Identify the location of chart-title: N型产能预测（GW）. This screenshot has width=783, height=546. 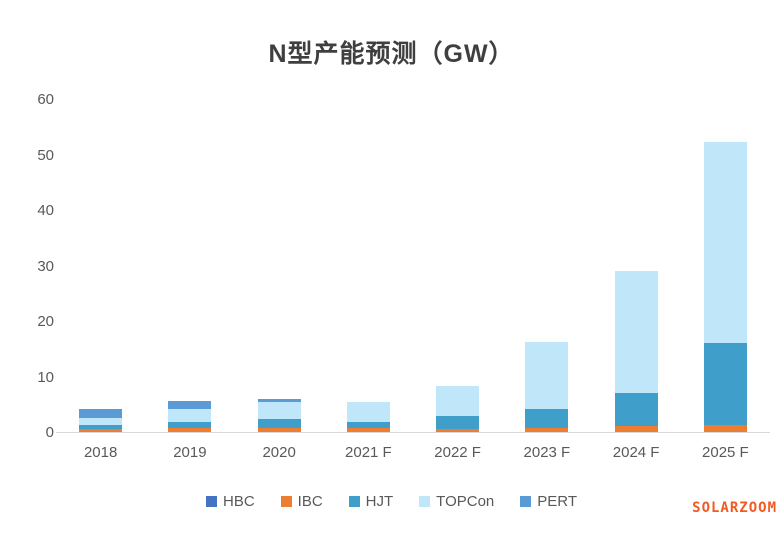
(391, 54).